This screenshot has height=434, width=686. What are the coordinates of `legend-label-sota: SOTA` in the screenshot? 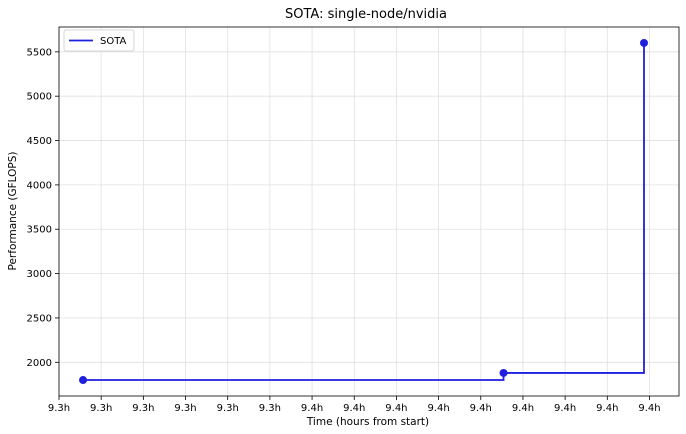 It's located at (113, 41).